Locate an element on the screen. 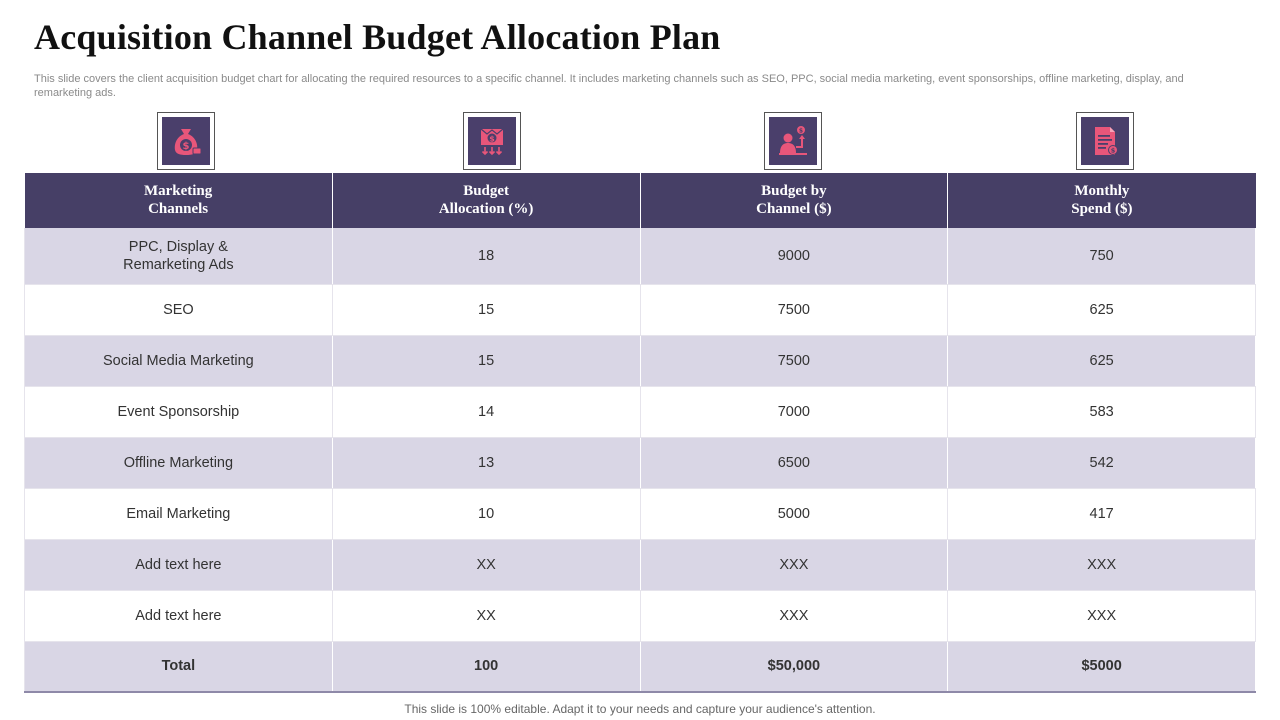 The width and height of the screenshot is (1280, 720). header-marketing-channels: Marketing Channels is located at coordinates (178, 200).